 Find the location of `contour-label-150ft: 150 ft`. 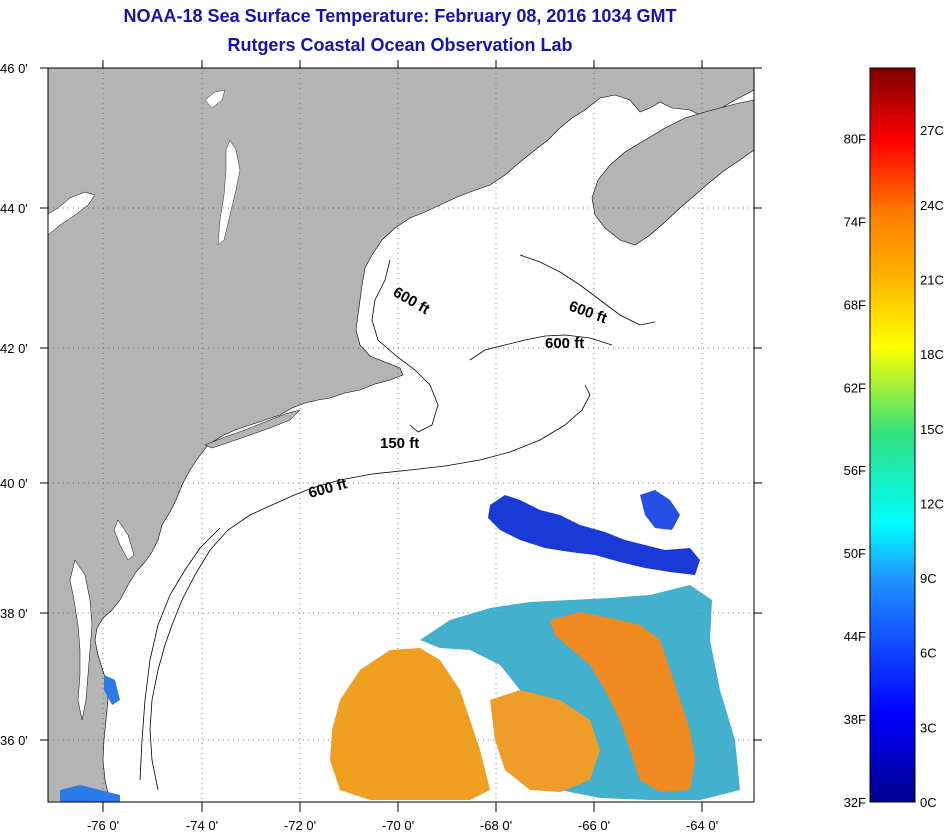

contour-label-150ft: 150 ft is located at coordinates (399, 443).